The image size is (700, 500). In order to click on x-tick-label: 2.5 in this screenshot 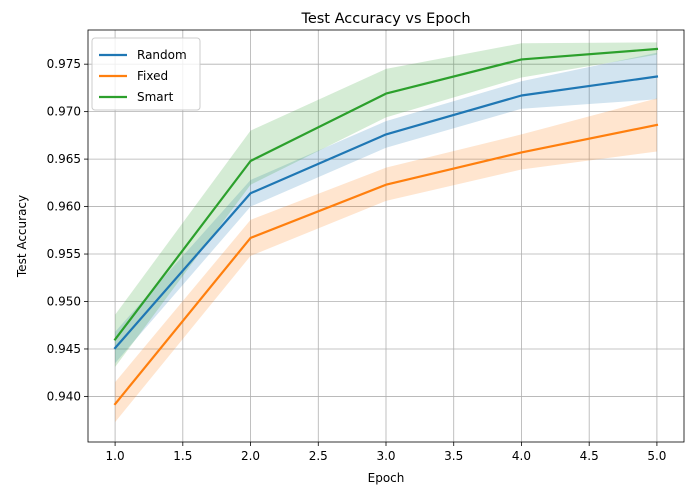, I will do `click(318, 456)`.